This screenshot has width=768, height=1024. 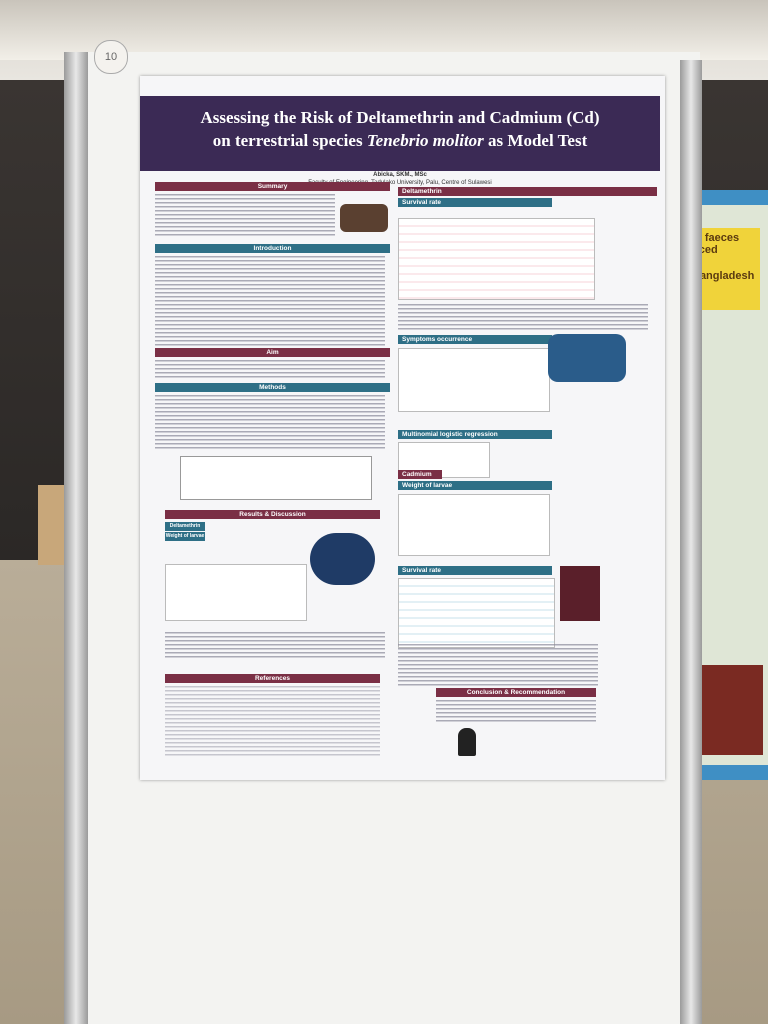 What do you see at coordinates (272, 678) in the screenshot?
I see `section-header: References` at bounding box center [272, 678].